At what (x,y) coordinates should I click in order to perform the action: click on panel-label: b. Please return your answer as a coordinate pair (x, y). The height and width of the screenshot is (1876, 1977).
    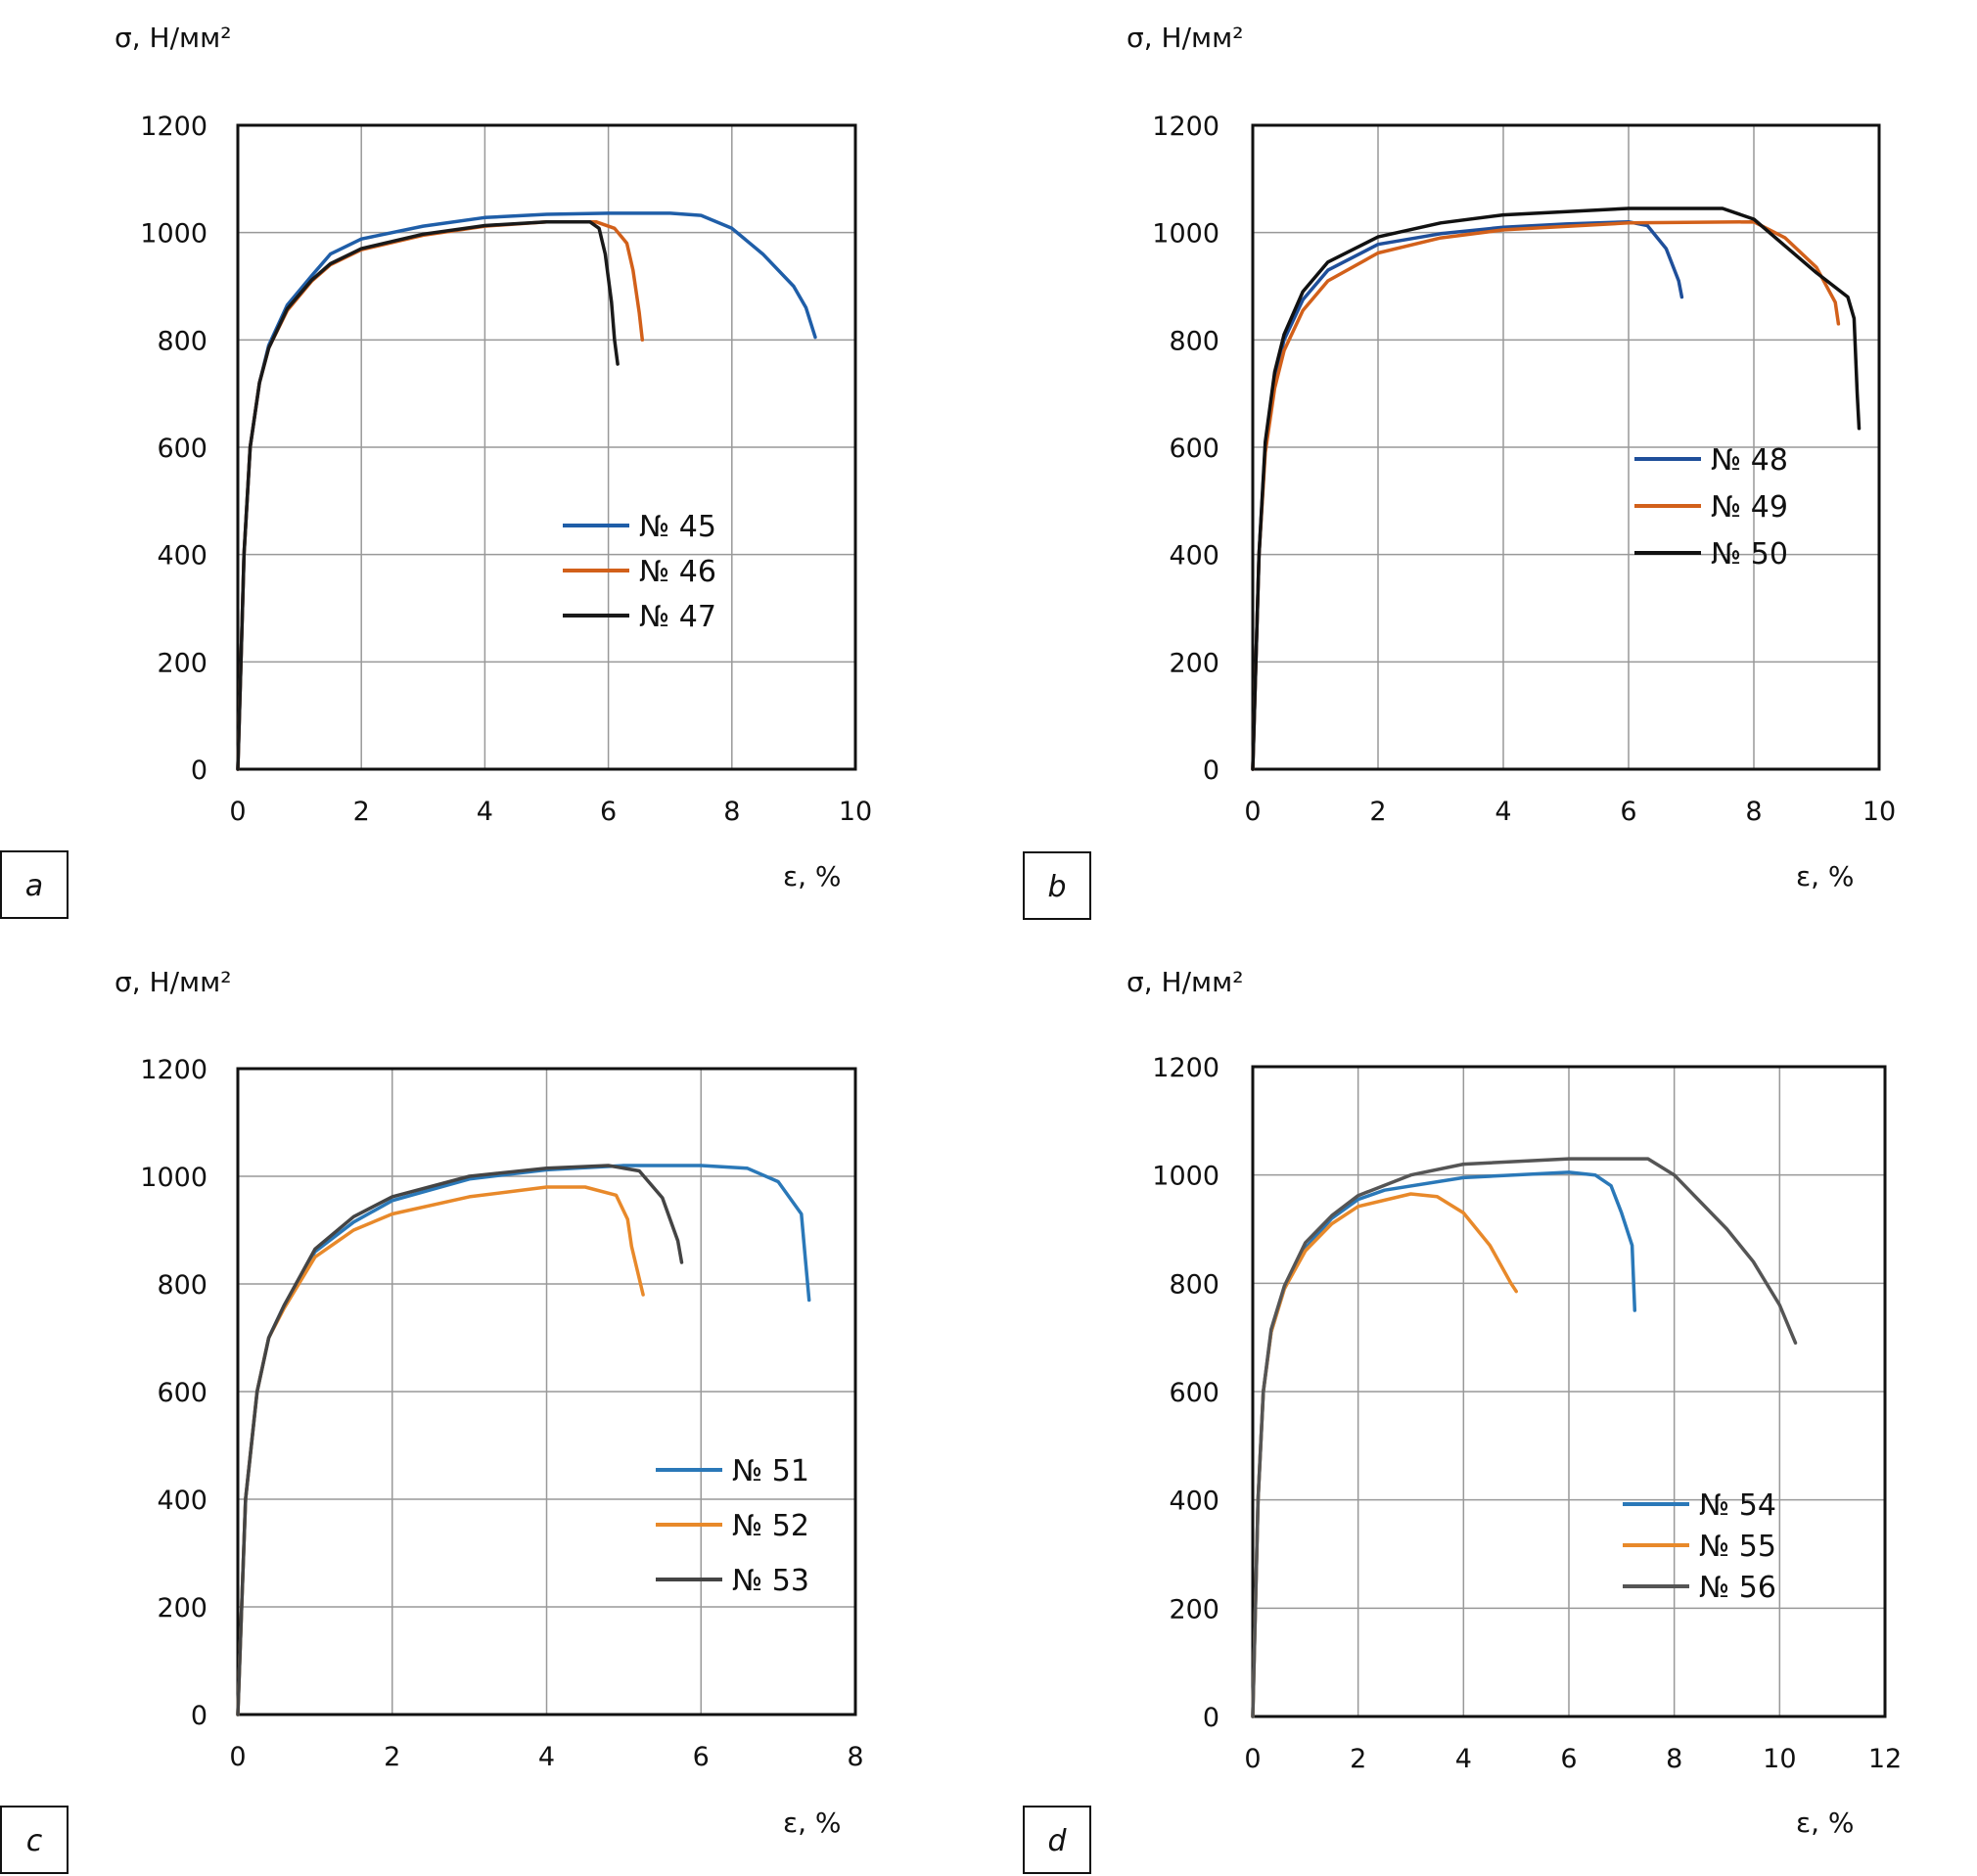
    Looking at the image, I should click on (1056, 887).